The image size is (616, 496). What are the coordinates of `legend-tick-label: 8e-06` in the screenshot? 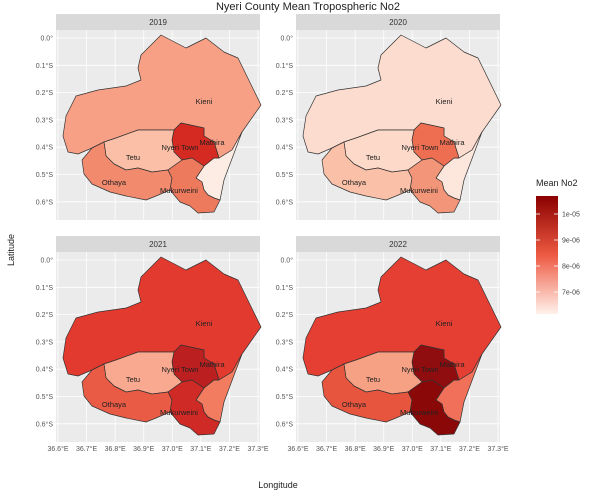 It's located at (571, 267).